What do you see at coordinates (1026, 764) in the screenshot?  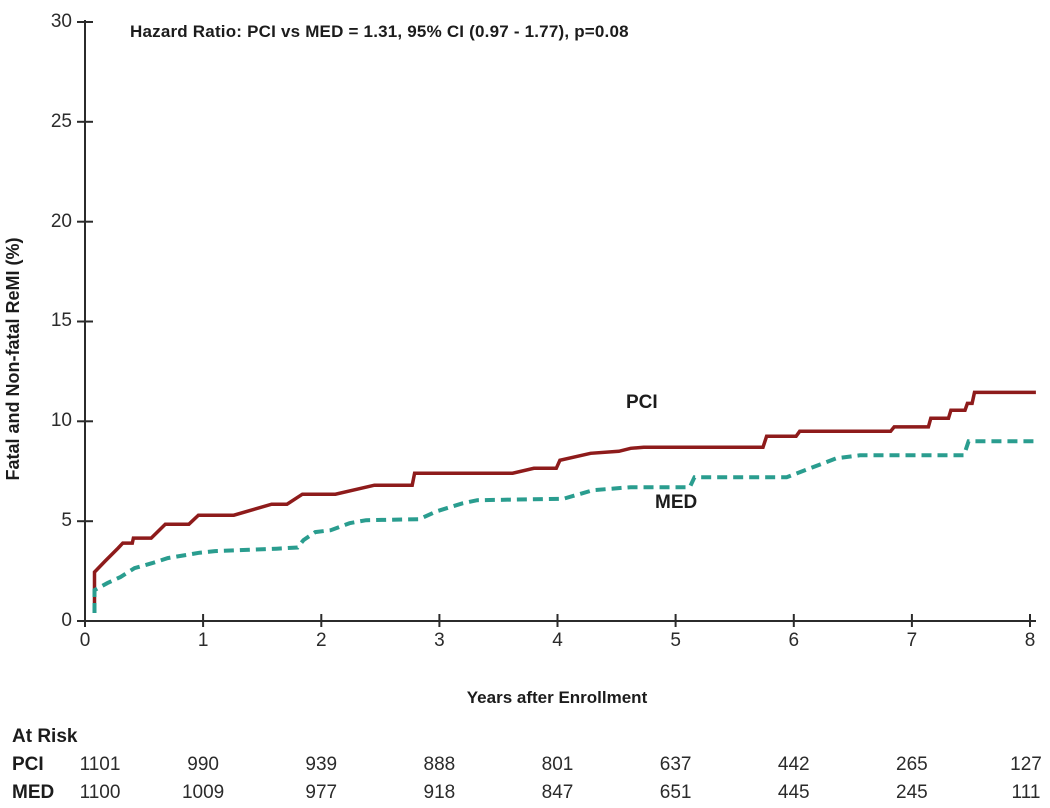 I see `at-risk-count: 127` at bounding box center [1026, 764].